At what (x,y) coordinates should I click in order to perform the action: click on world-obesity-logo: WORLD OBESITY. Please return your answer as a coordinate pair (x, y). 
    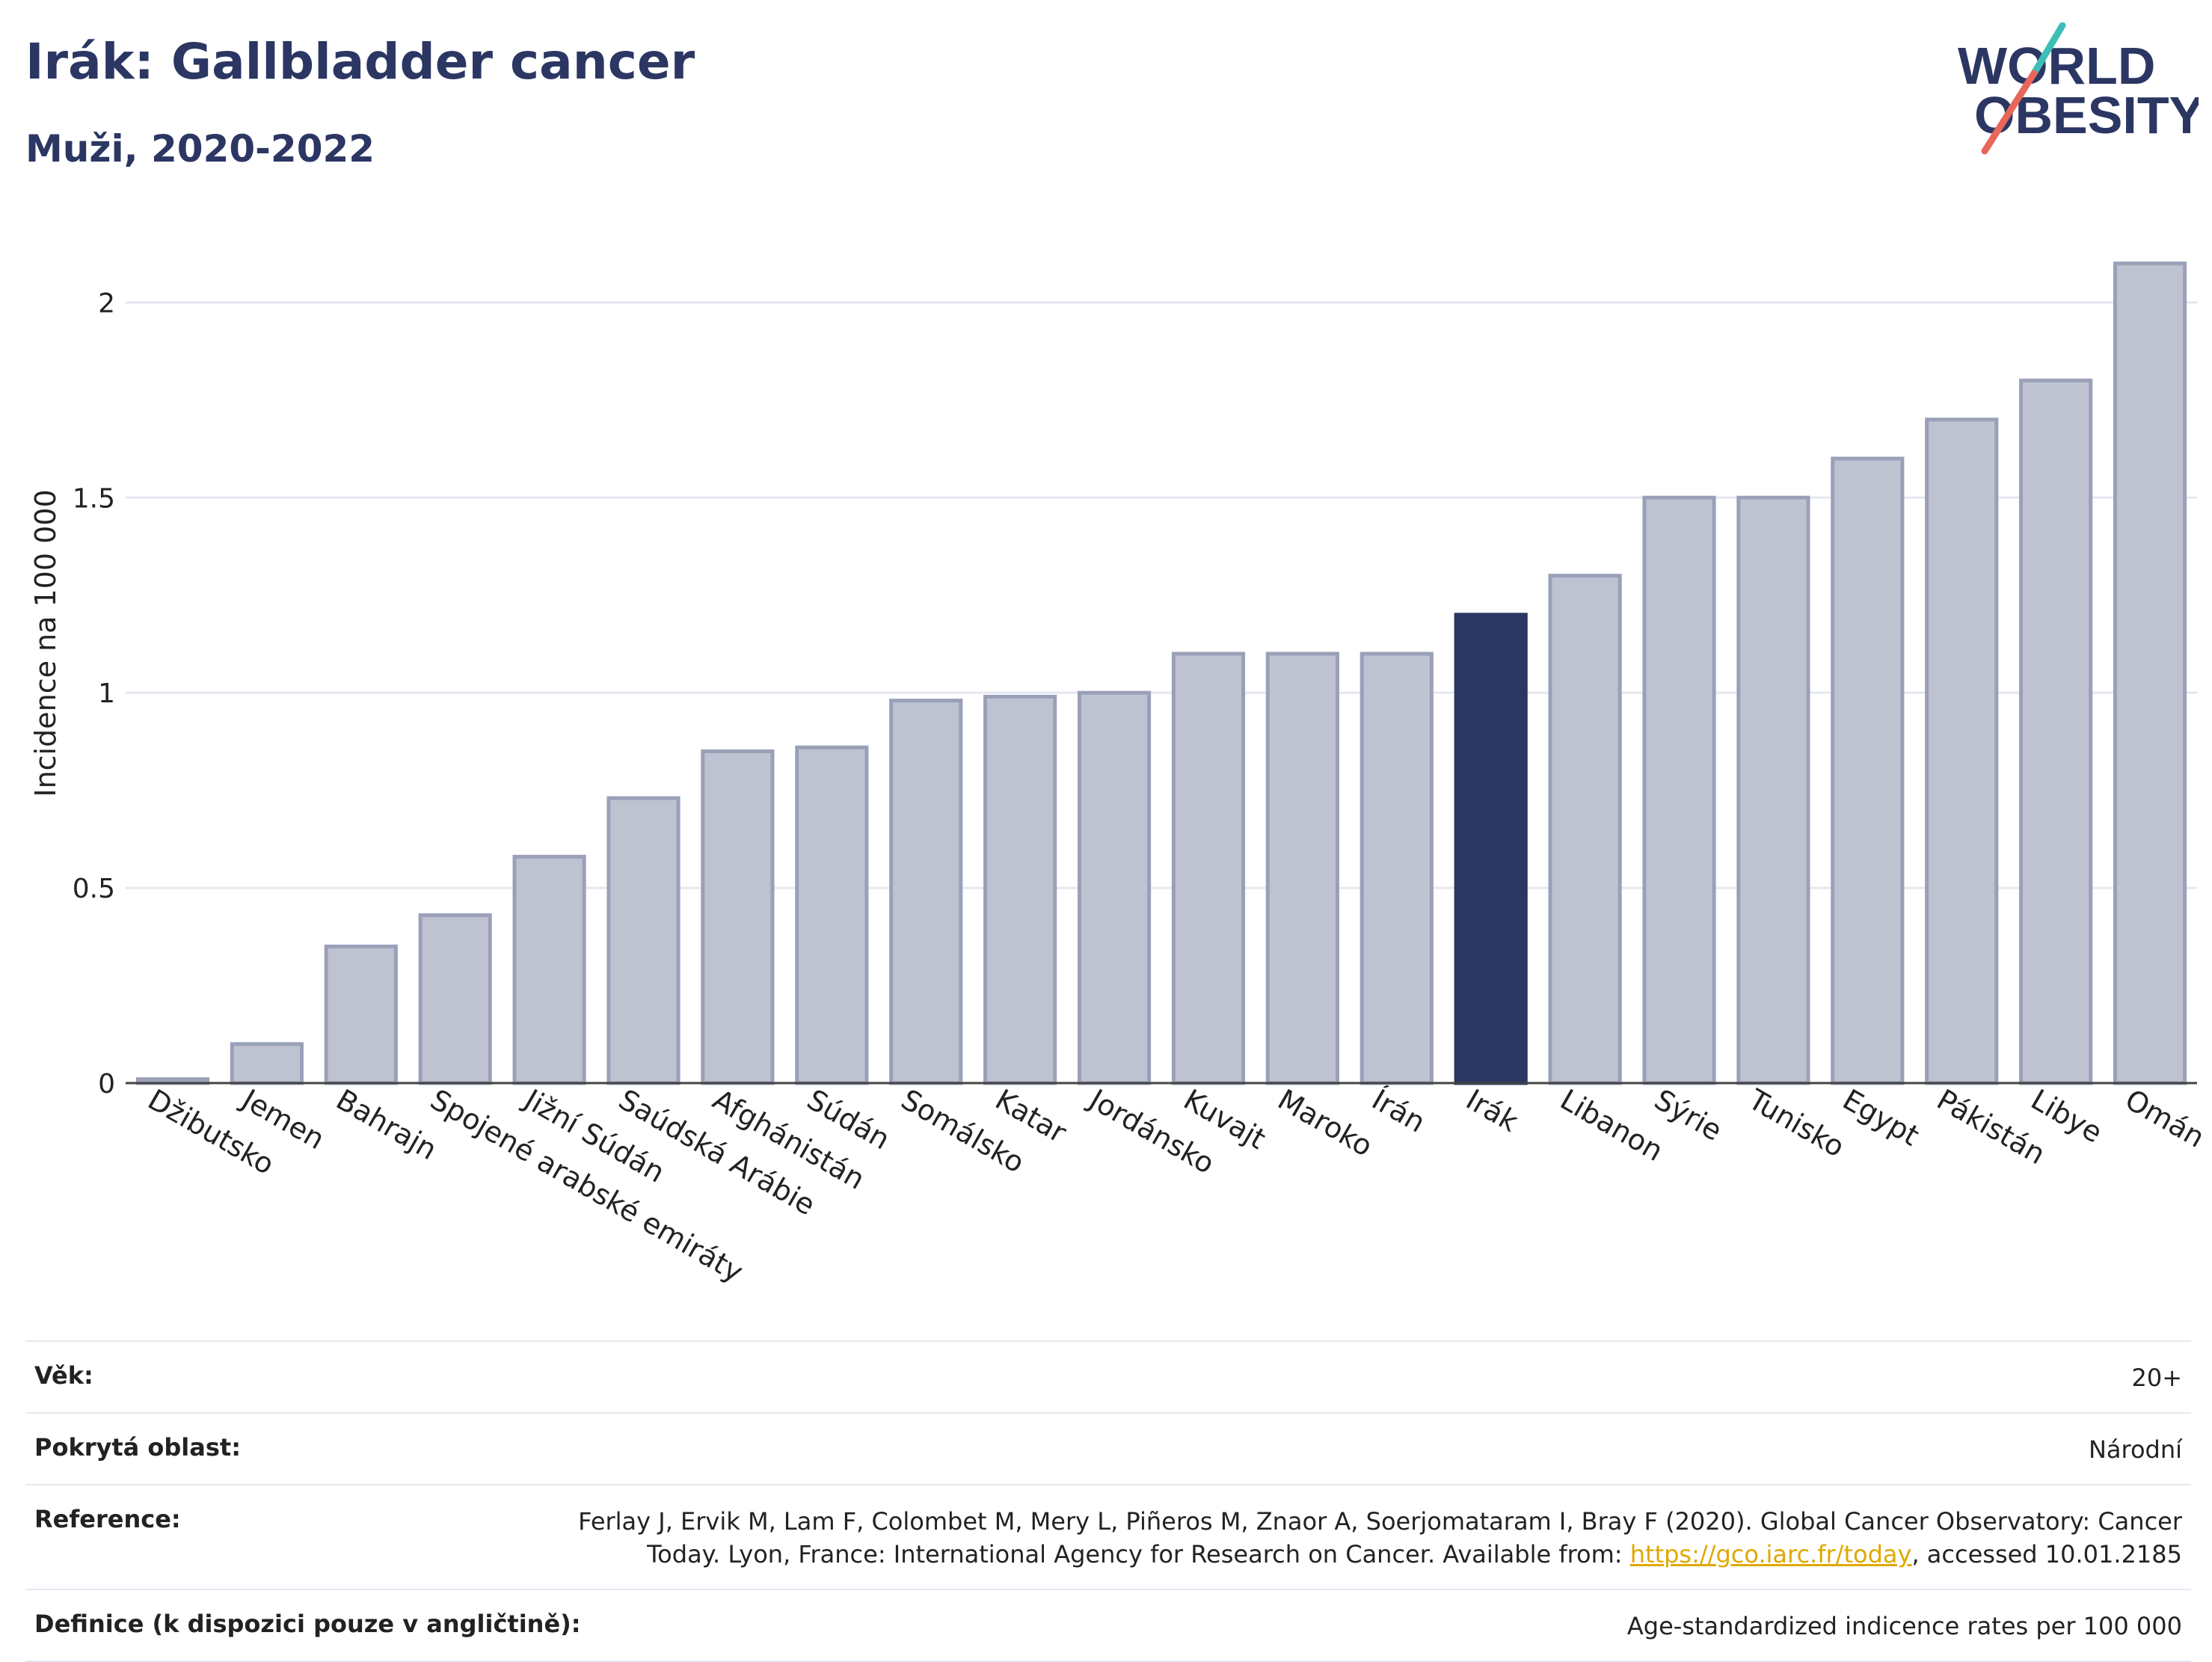
    Looking at the image, I should click on (2071, 89).